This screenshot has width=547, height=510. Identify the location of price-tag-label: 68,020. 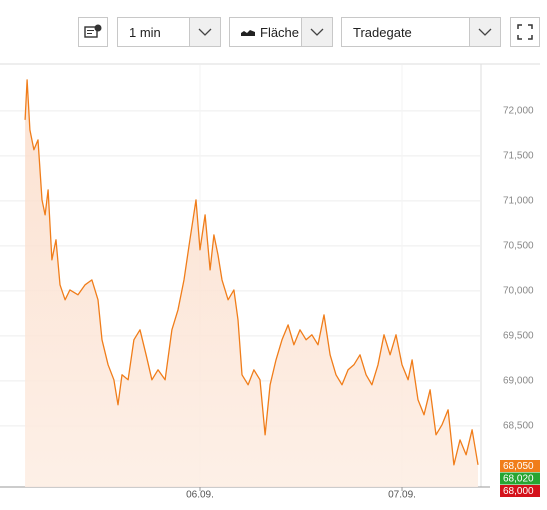
(518, 479).